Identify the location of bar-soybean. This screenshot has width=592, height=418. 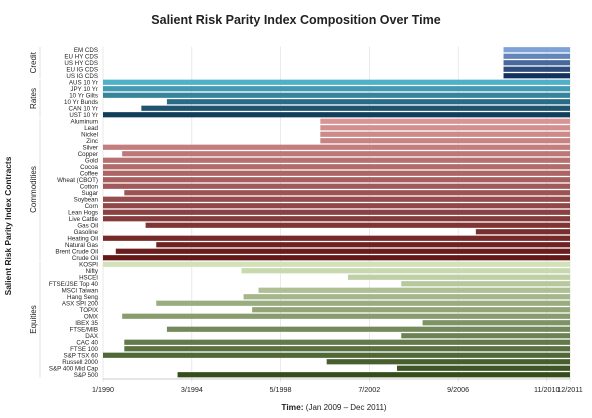
(336, 199).